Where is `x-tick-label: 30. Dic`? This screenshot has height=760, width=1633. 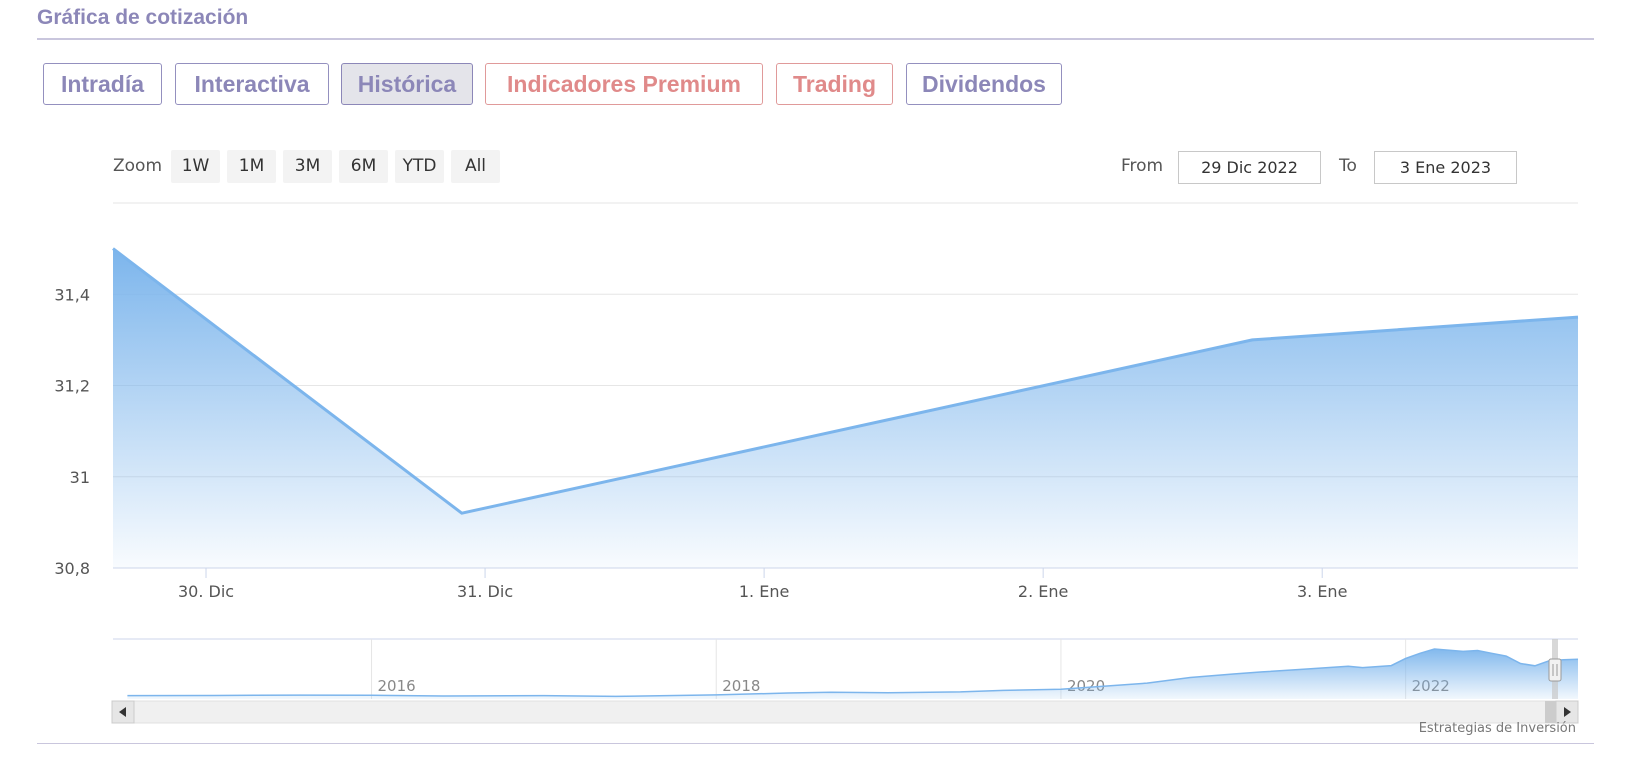 x-tick-label: 30. Dic is located at coordinates (206, 591).